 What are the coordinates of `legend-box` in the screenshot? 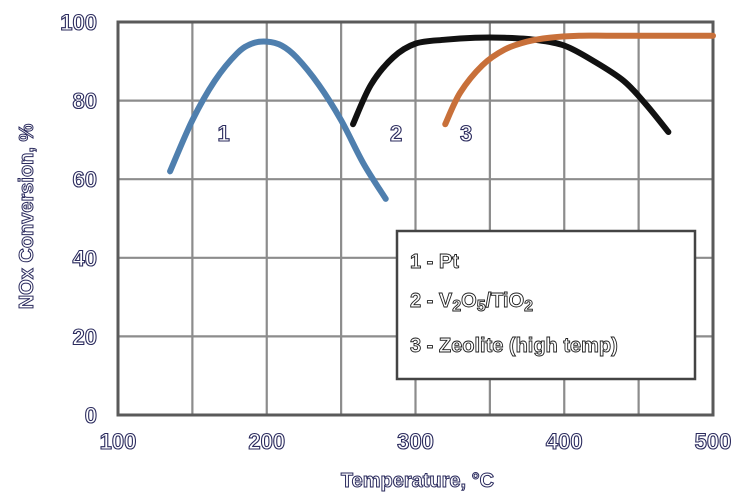 It's located at (546, 305).